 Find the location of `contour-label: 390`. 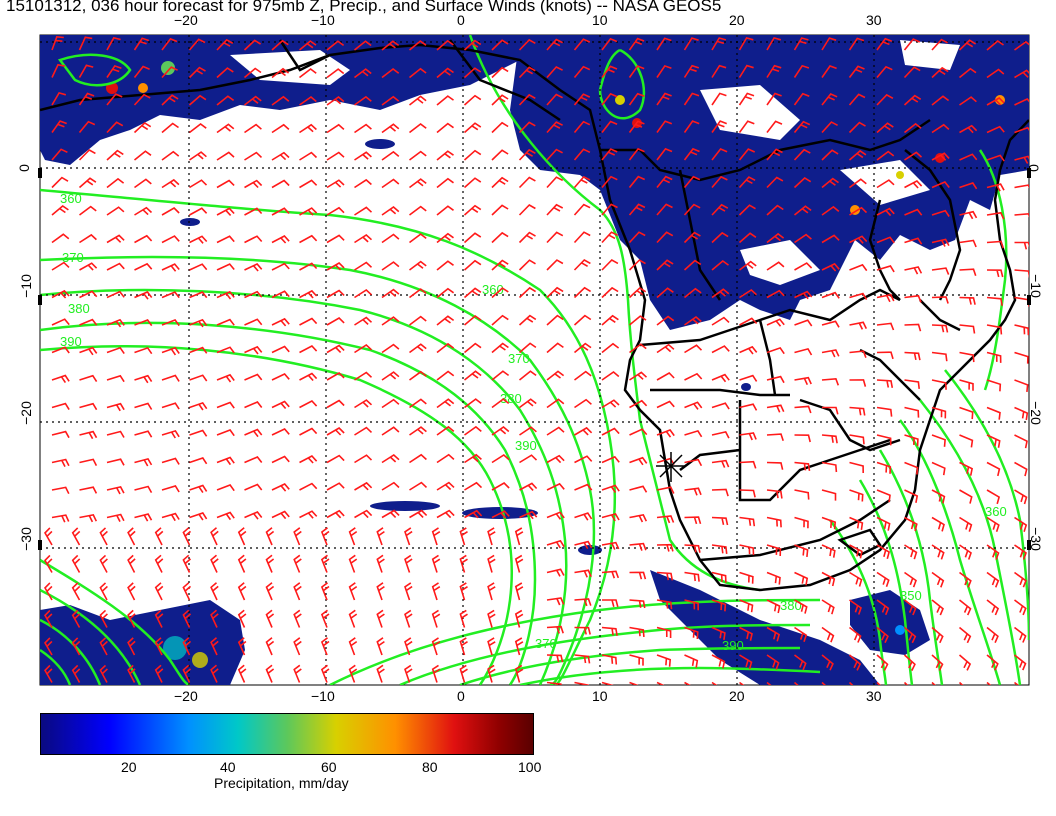

contour-label: 390 is located at coordinates (733, 645).